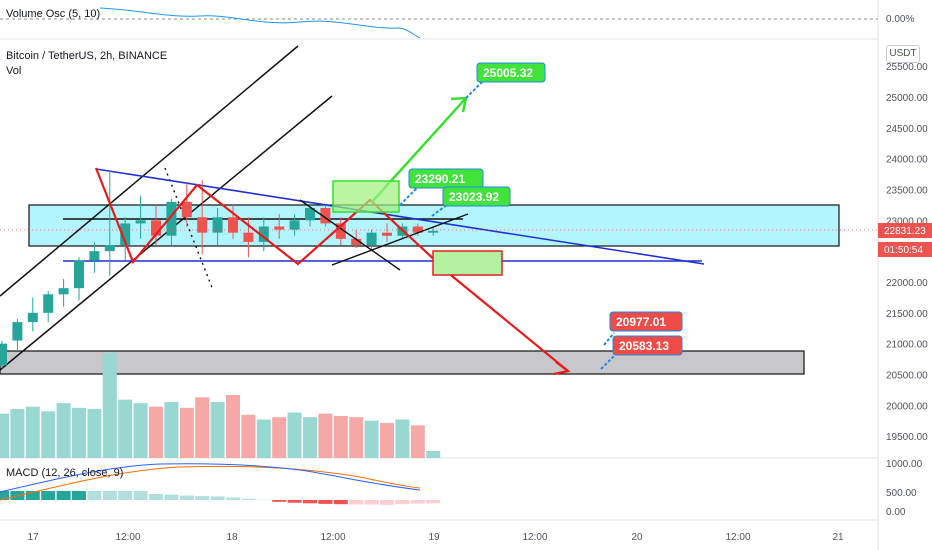  I want to click on support-zone, so click(402, 362).